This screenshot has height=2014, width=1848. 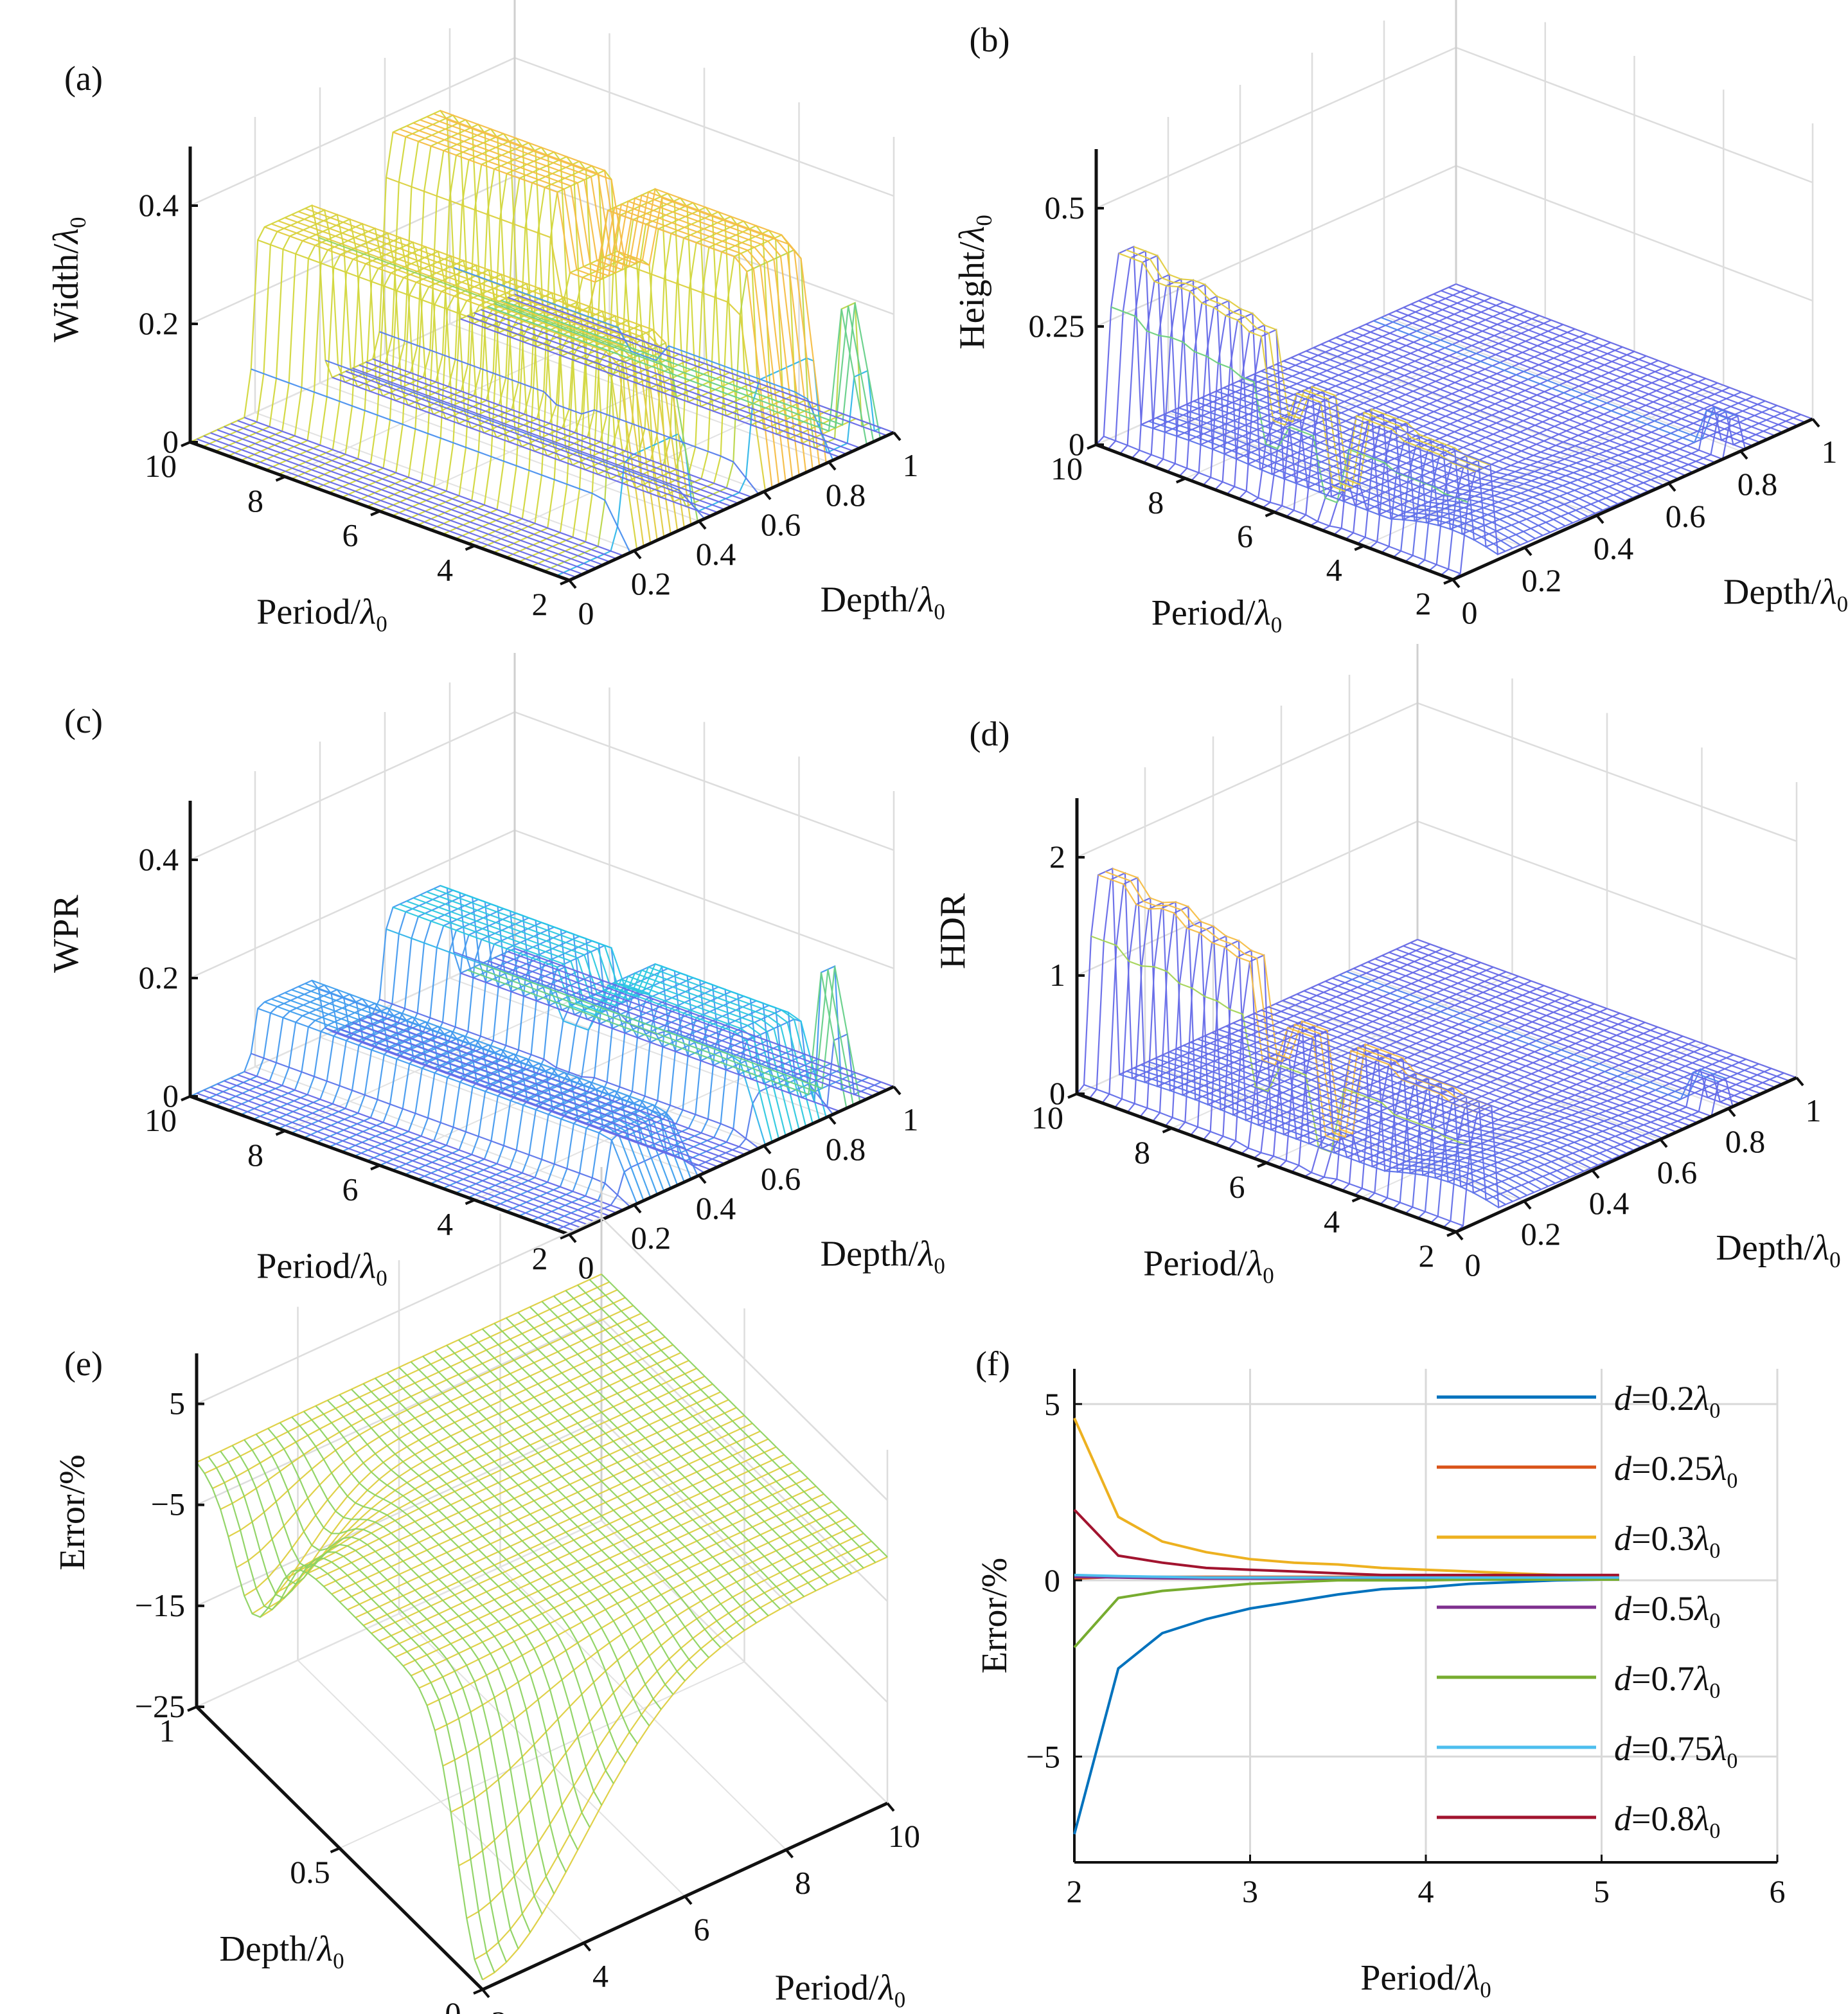 What do you see at coordinates (1602, 1891) in the screenshot?
I see `x-tick-label: 5` at bounding box center [1602, 1891].